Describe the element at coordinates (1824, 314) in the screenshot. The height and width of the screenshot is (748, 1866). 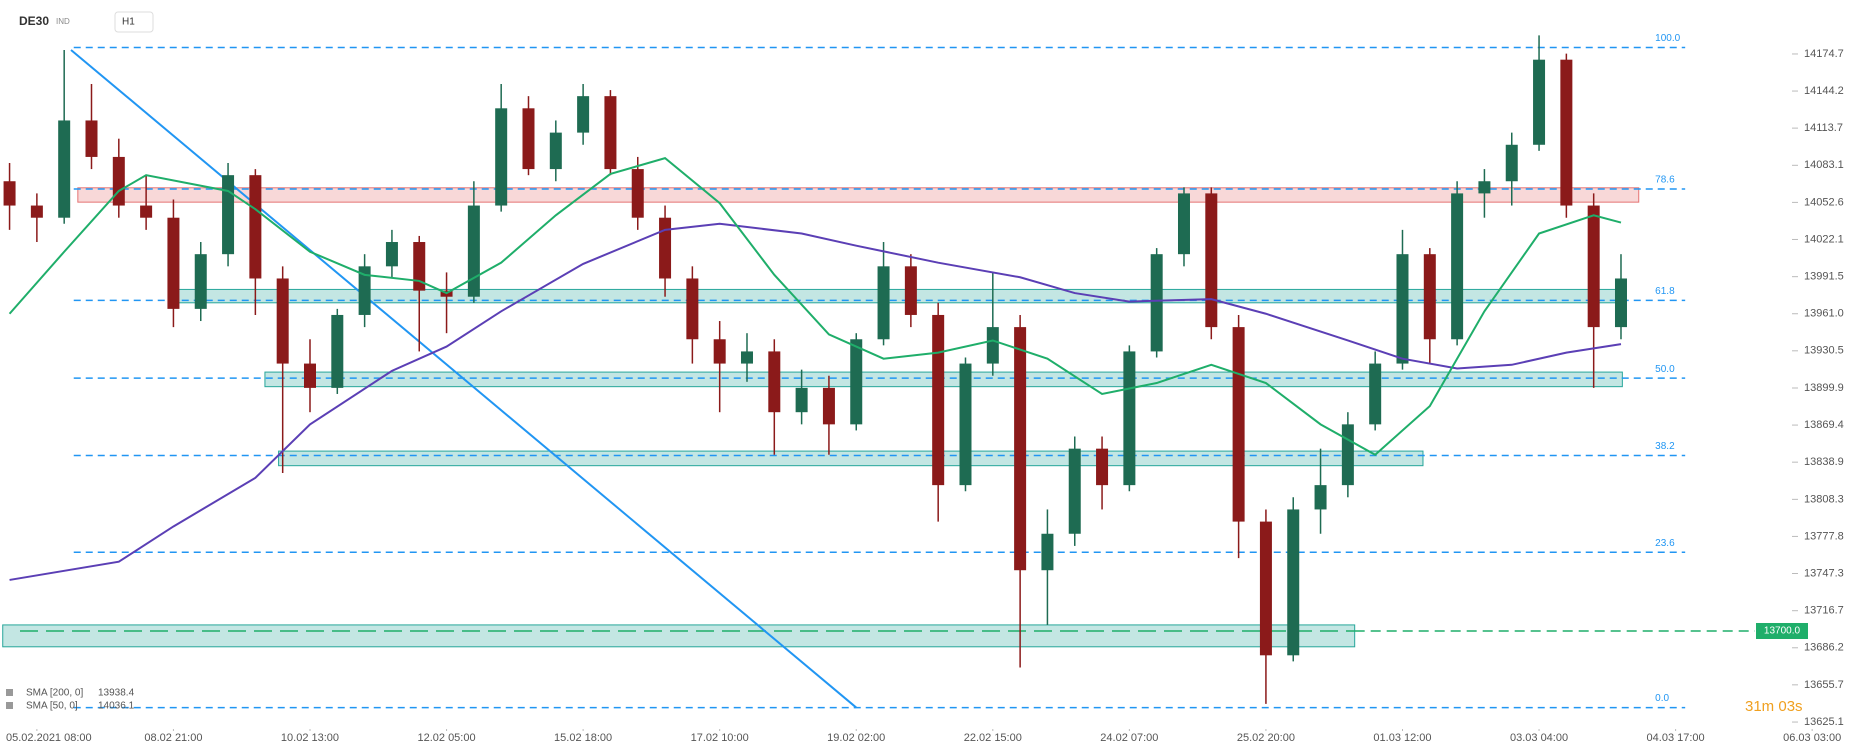
I see `y-tick-label: 13961.0` at that location.